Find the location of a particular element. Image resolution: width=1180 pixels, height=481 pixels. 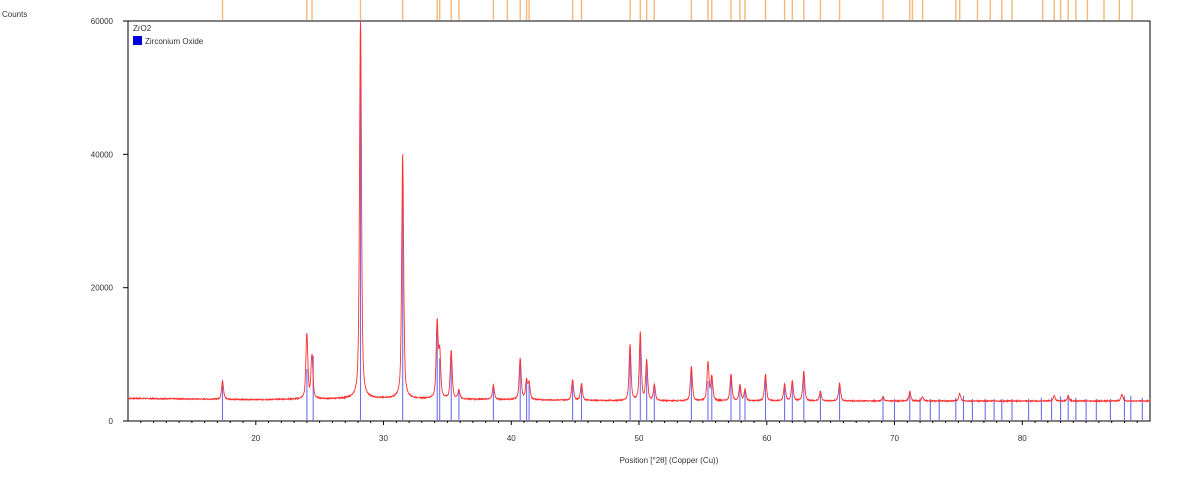

y-axis-label: Counts is located at coordinates (14, 14).